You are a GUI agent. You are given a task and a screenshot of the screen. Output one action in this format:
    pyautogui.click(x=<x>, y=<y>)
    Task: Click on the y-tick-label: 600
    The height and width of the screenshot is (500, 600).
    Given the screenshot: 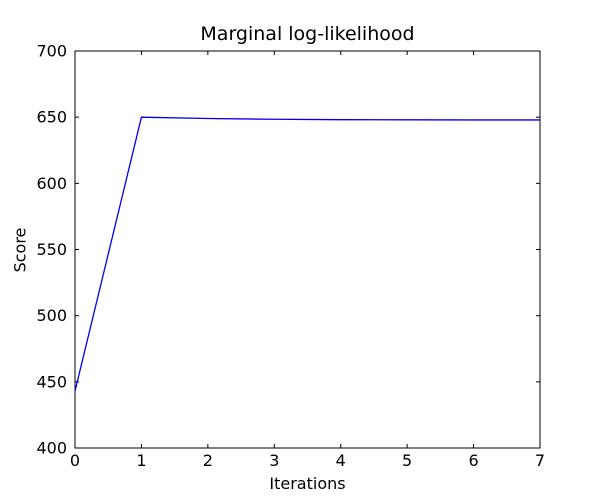 What is the action you would take?
    pyautogui.click(x=51, y=183)
    